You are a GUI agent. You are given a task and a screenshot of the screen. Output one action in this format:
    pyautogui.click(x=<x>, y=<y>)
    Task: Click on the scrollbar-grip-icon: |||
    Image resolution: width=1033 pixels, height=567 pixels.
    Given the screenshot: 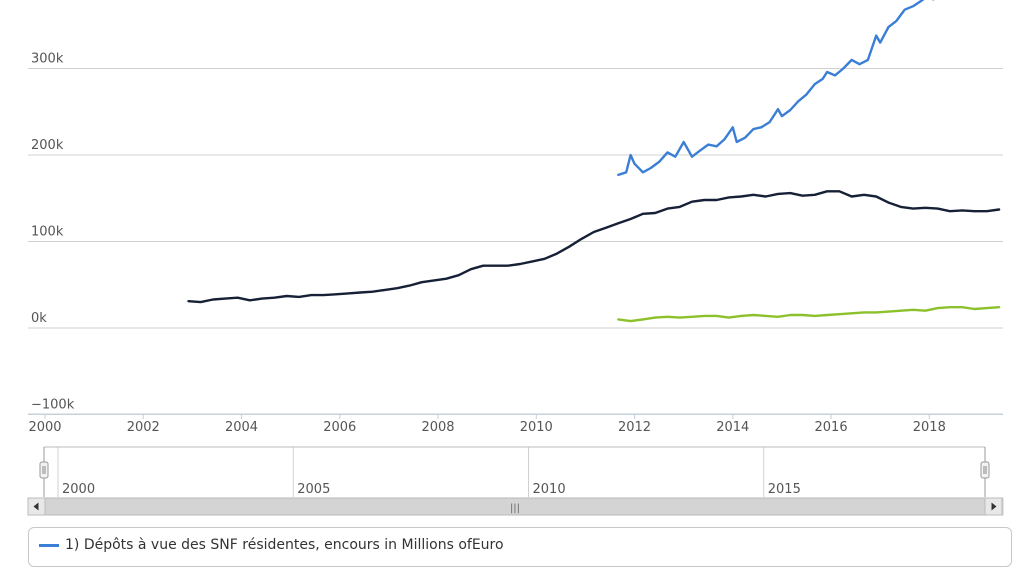 What is the action you would take?
    pyautogui.click(x=515, y=508)
    